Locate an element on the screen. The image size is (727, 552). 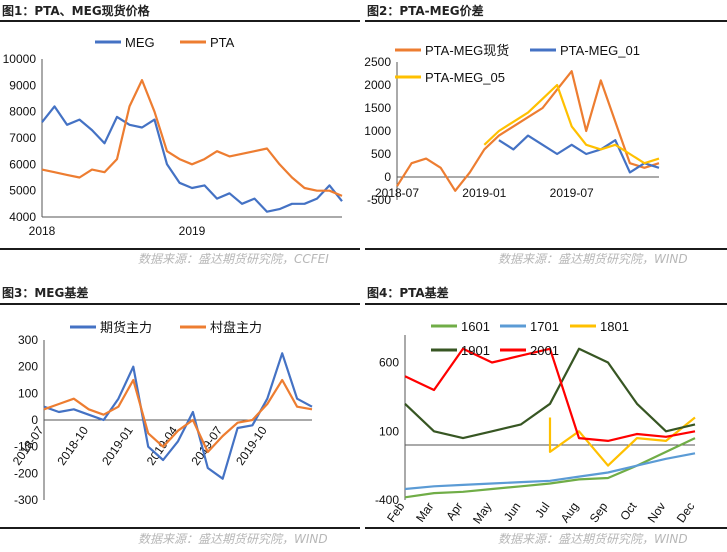
y-tick-label: 7000 is located at coordinates (22, 138).